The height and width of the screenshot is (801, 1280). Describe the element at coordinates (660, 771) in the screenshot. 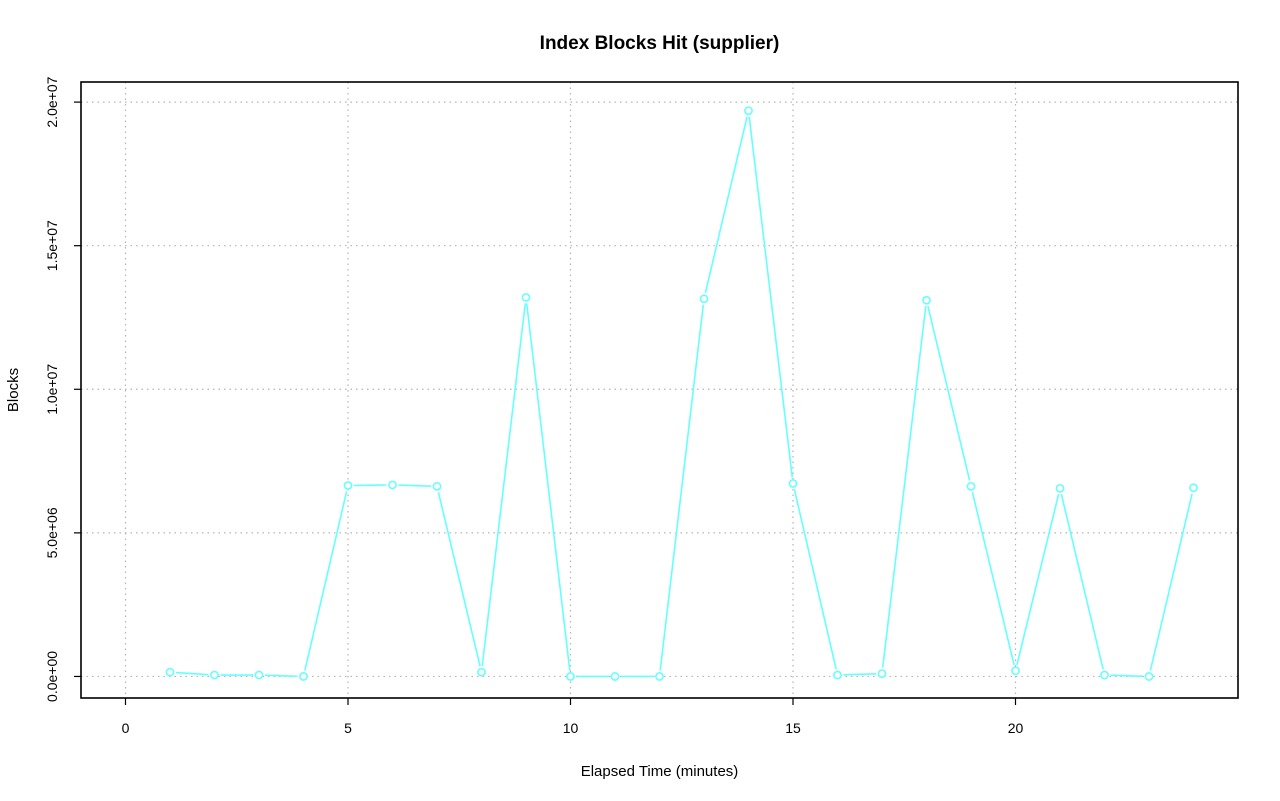

I see `x-axis-label: Elapsed Time (minutes)` at that location.